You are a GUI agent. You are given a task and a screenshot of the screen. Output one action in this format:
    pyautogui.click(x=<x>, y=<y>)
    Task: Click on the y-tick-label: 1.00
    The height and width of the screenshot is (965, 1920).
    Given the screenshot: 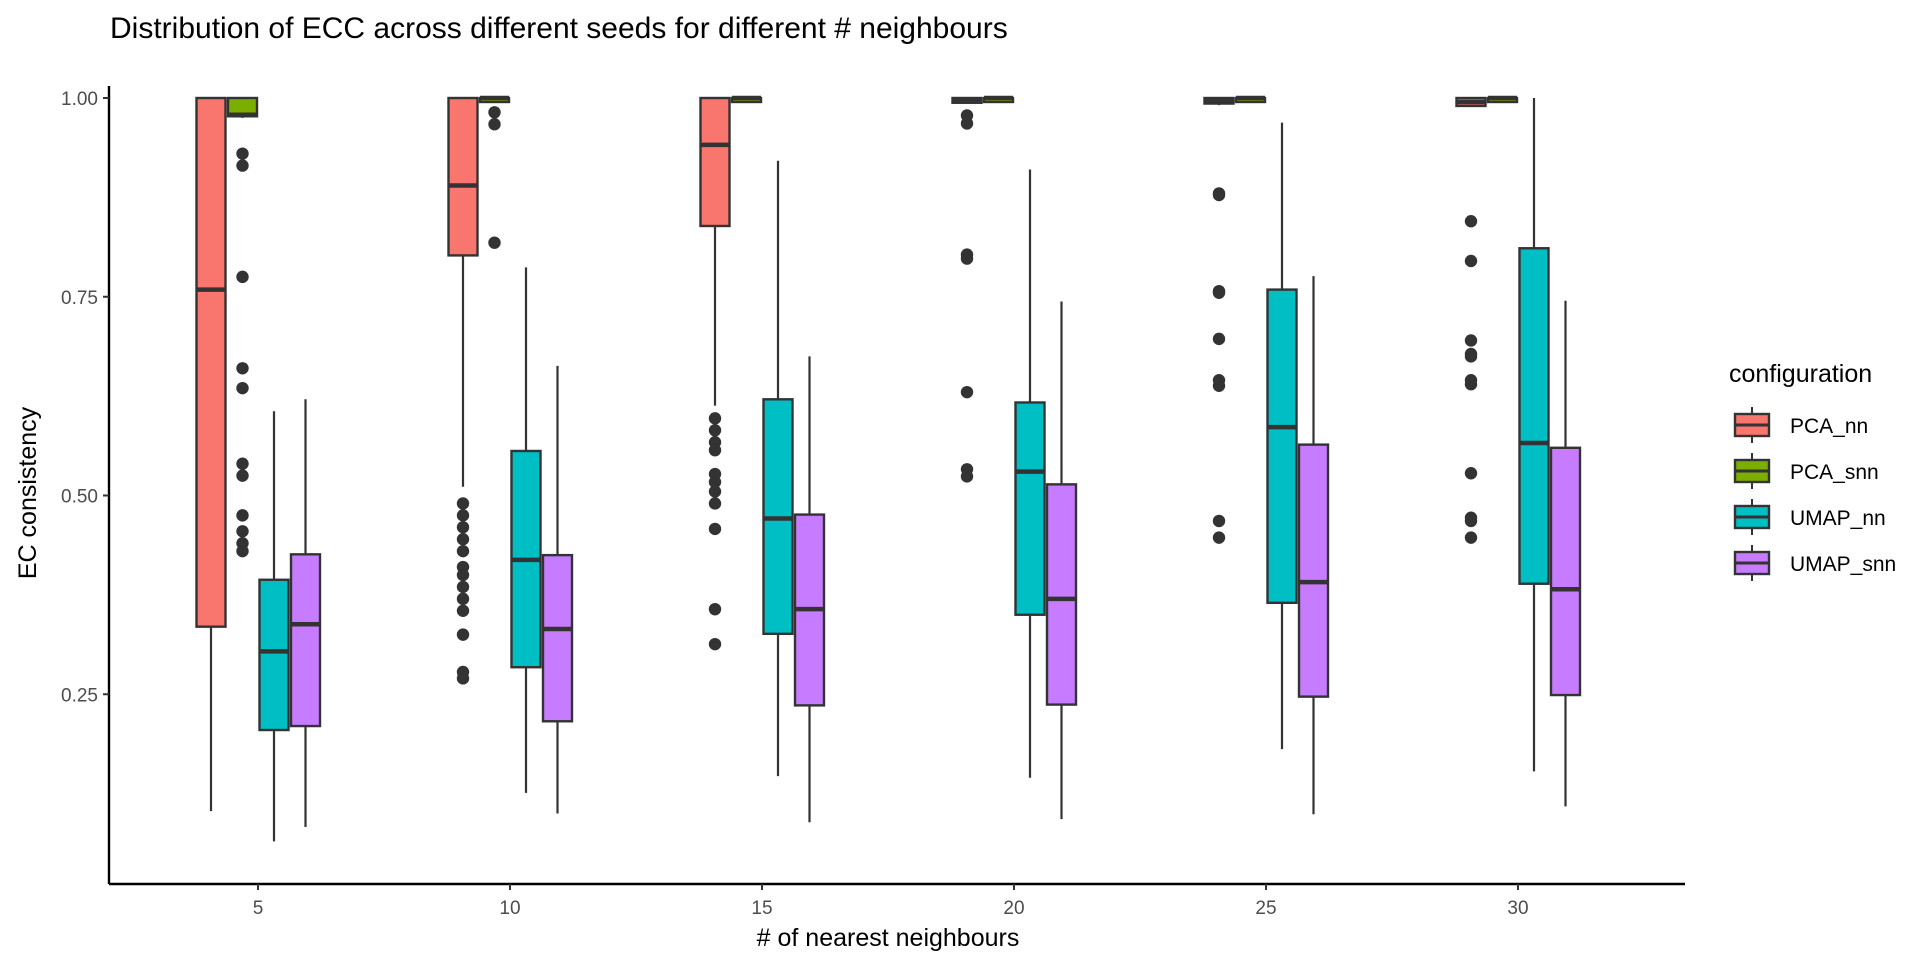 What is the action you would take?
    pyautogui.click(x=79, y=99)
    